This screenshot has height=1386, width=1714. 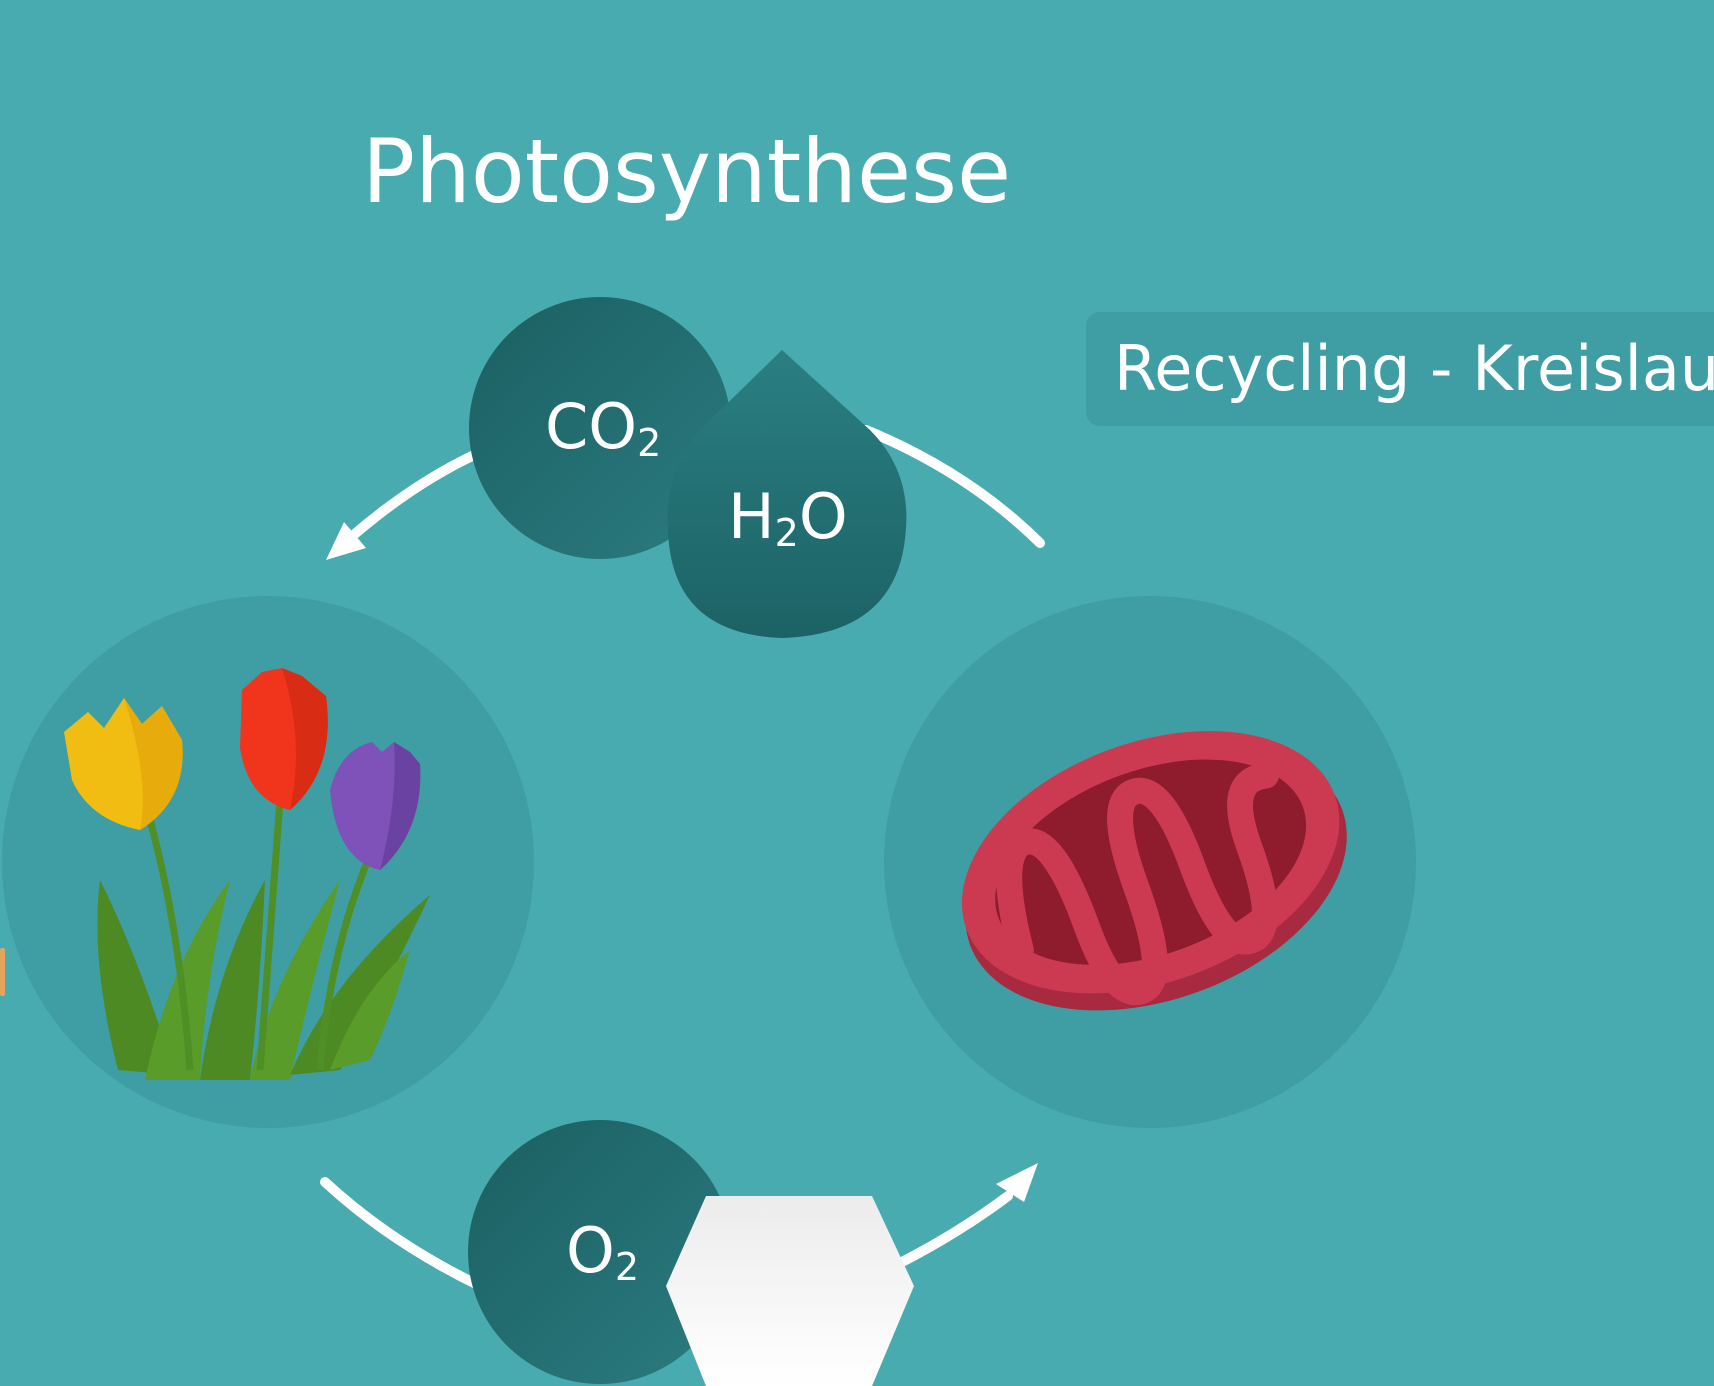 I want to click on h2o-subscript: 2, so click(x=786, y=533).